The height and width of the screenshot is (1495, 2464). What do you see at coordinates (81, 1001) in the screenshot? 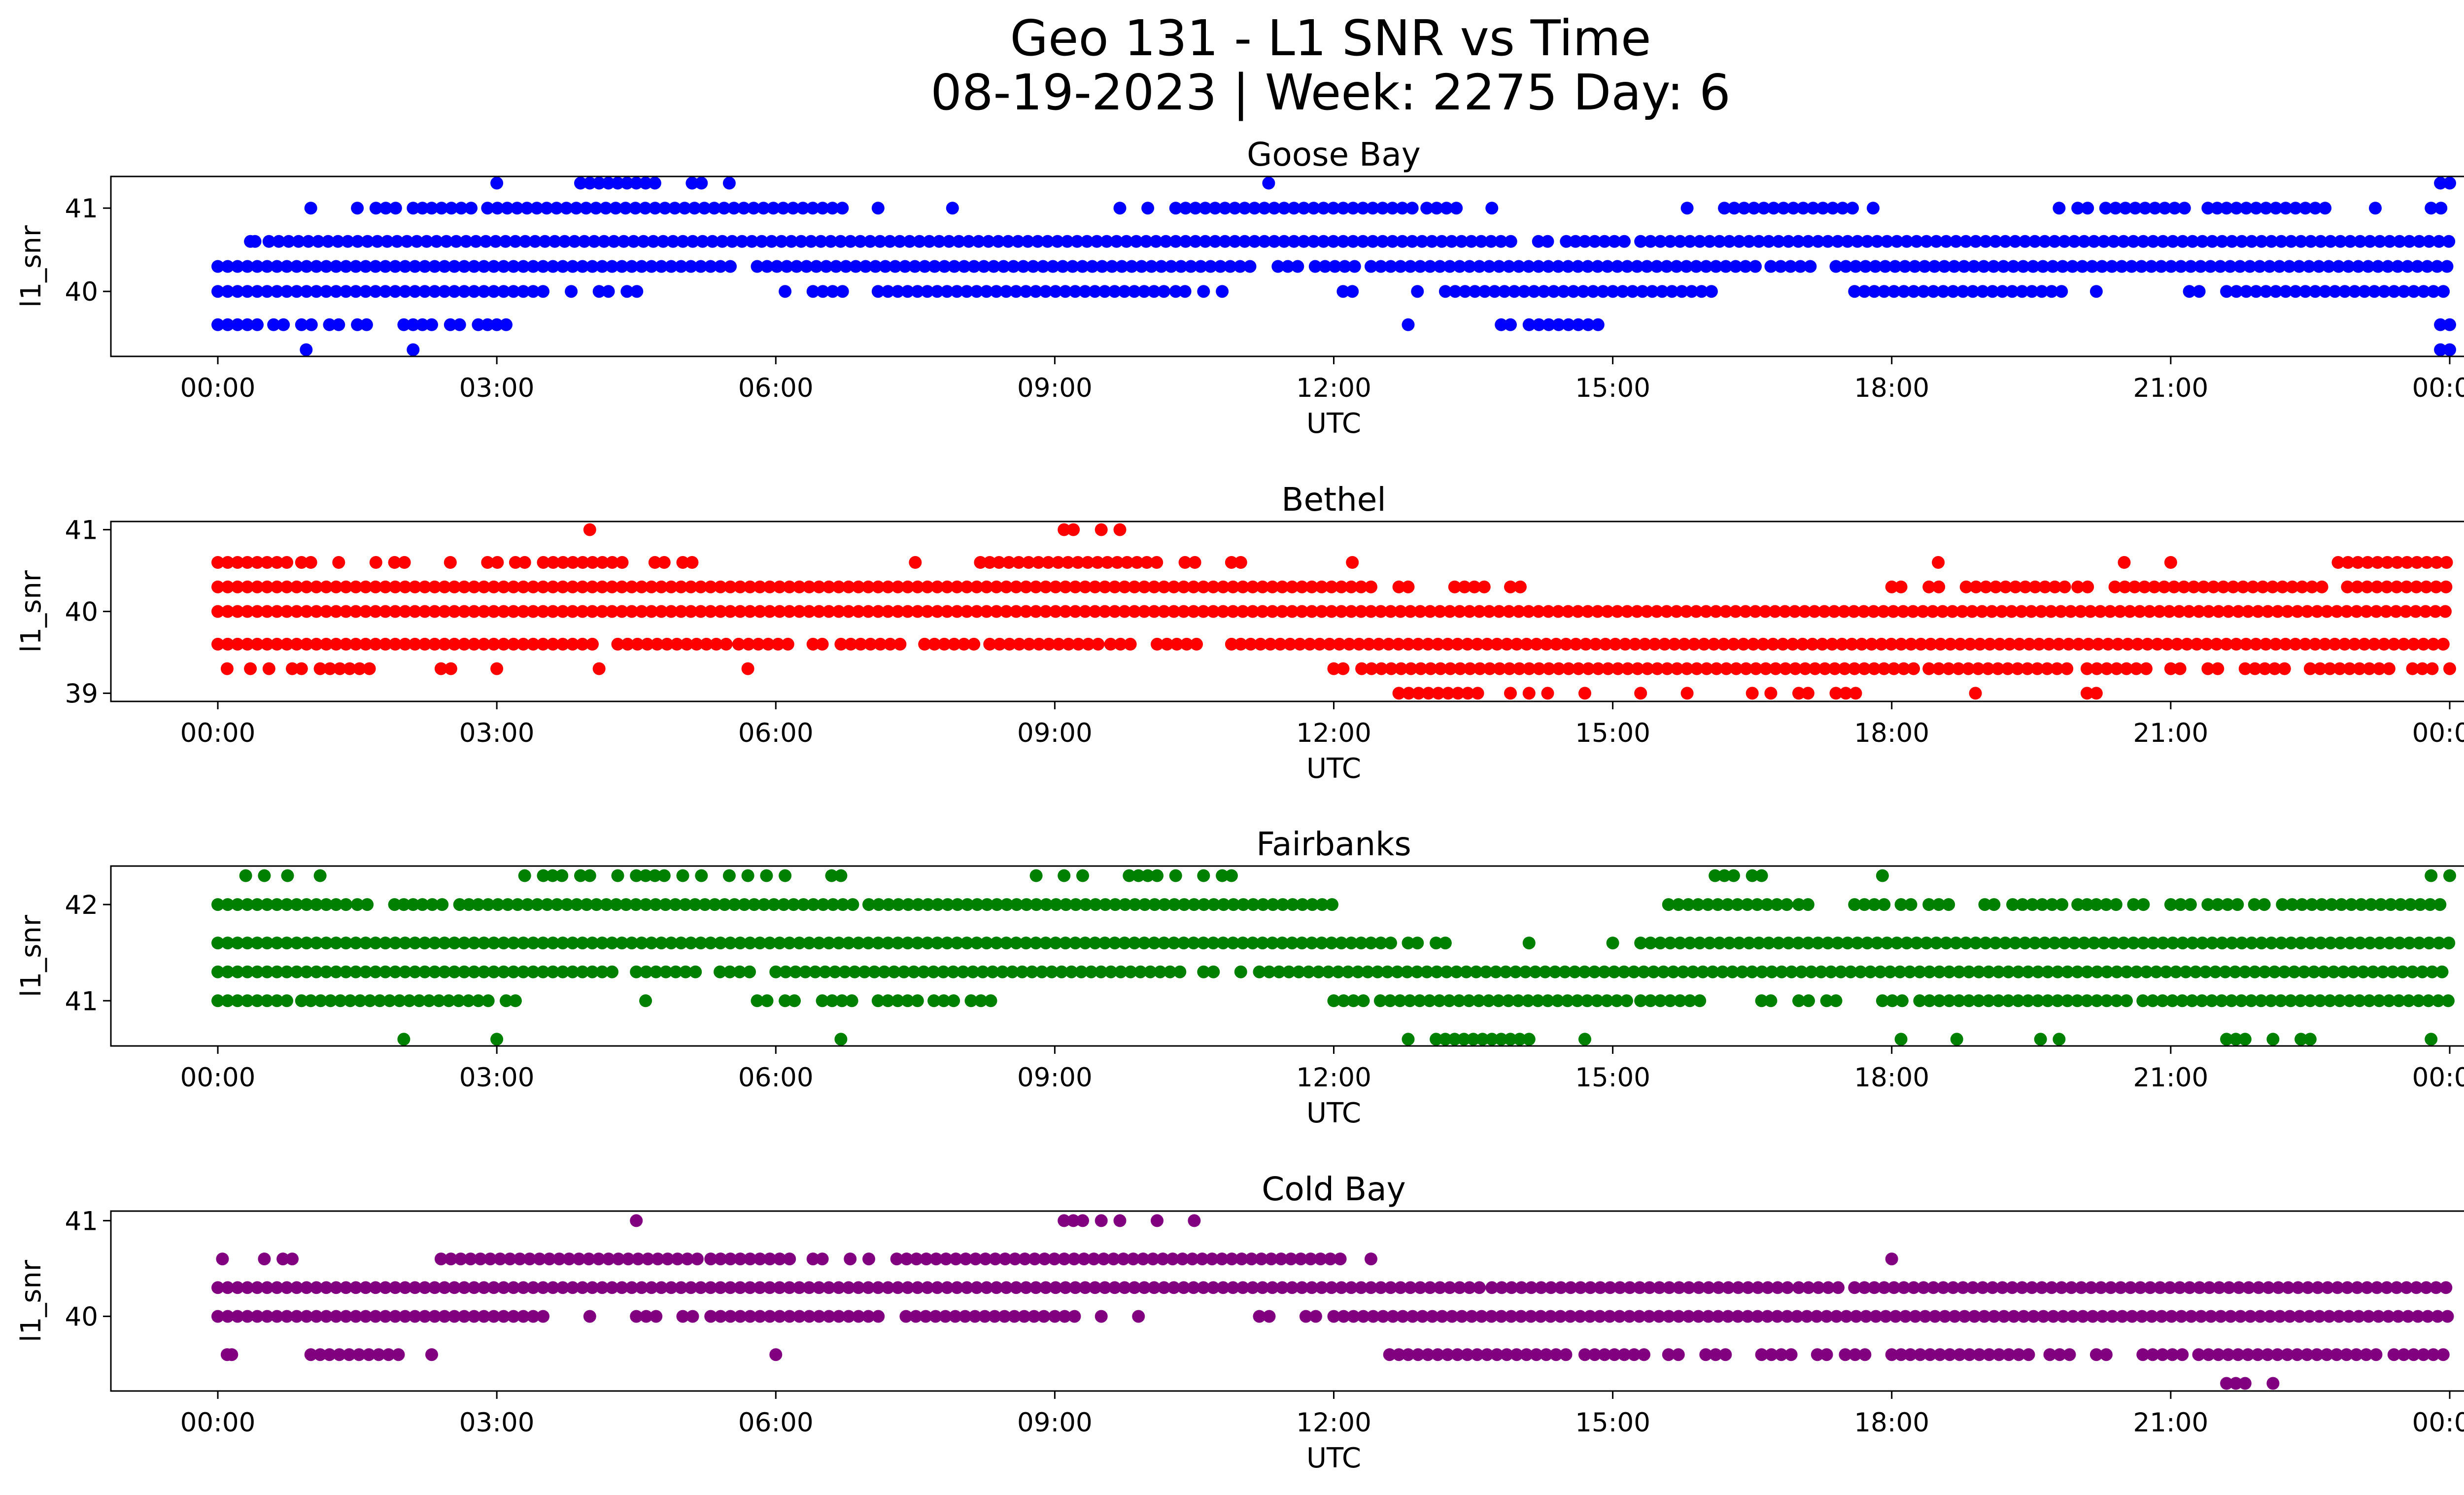
I see `y-tick-label: 41` at bounding box center [81, 1001].